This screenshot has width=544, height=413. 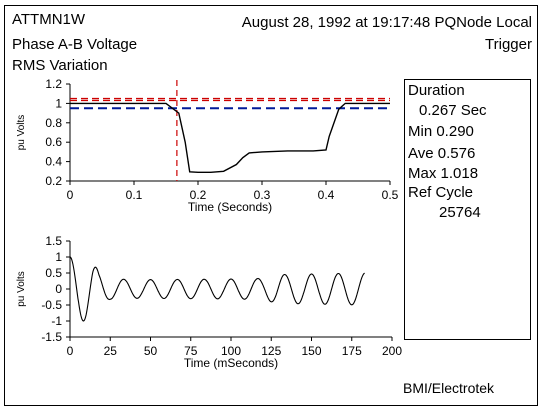 I want to click on wave-x-tick-label: 125, so click(x=271, y=351).